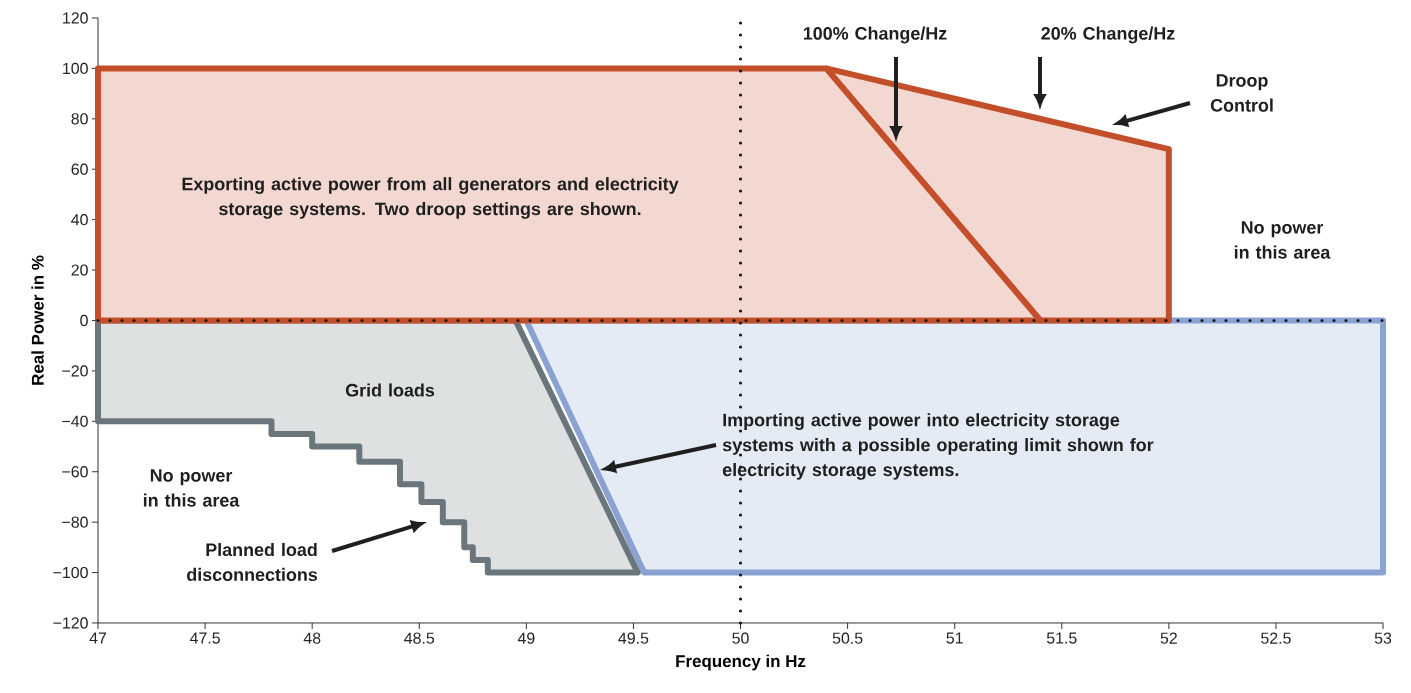 The height and width of the screenshot is (693, 1411). What do you see at coordinates (204, 638) in the screenshot?
I see `x-tick-label: 47.5` at bounding box center [204, 638].